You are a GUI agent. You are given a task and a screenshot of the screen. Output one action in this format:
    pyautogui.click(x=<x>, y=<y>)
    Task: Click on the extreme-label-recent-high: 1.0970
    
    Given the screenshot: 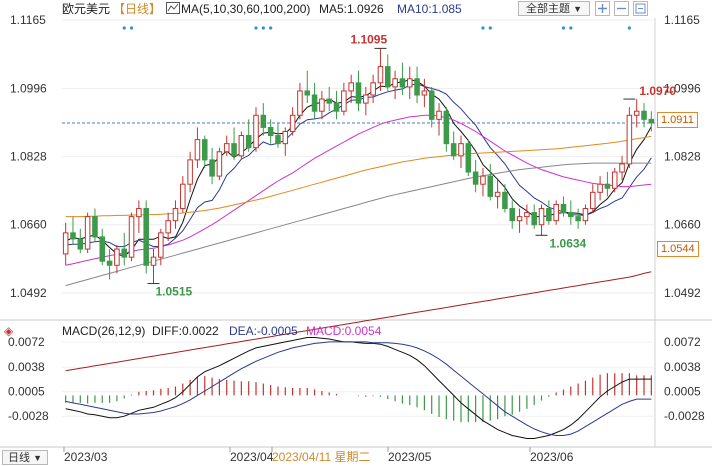 What is the action you would take?
    pyautogui.click(x=657, y=91)
    